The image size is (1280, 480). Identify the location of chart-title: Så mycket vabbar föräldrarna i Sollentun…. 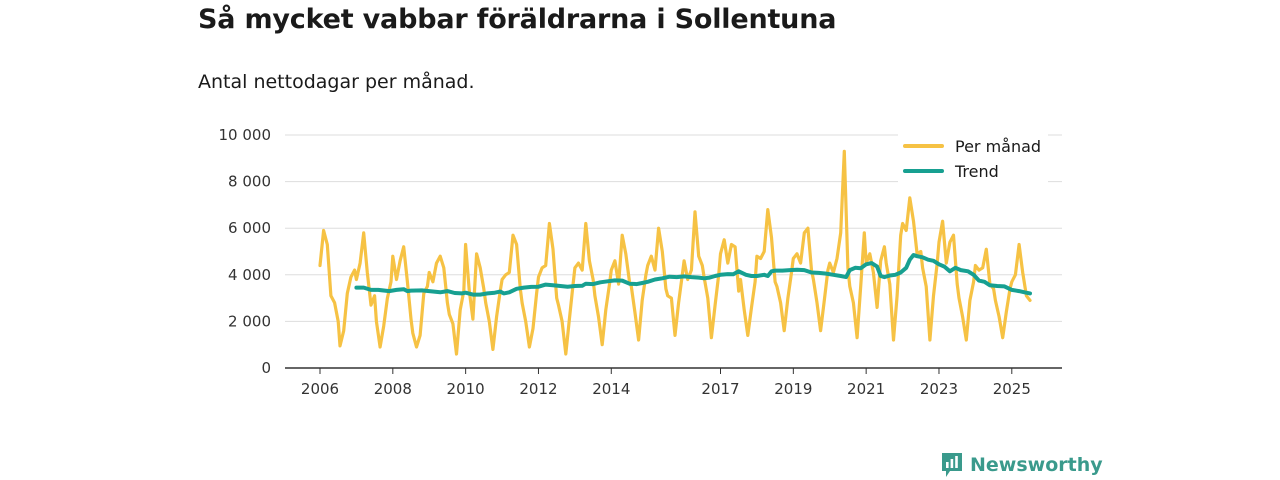
(517, 19).